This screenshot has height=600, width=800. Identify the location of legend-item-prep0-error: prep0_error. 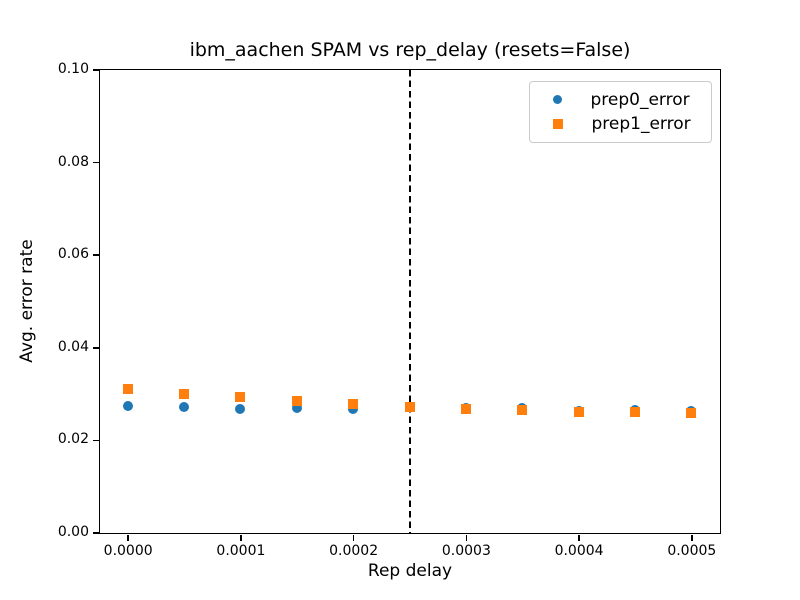
(620, 100).